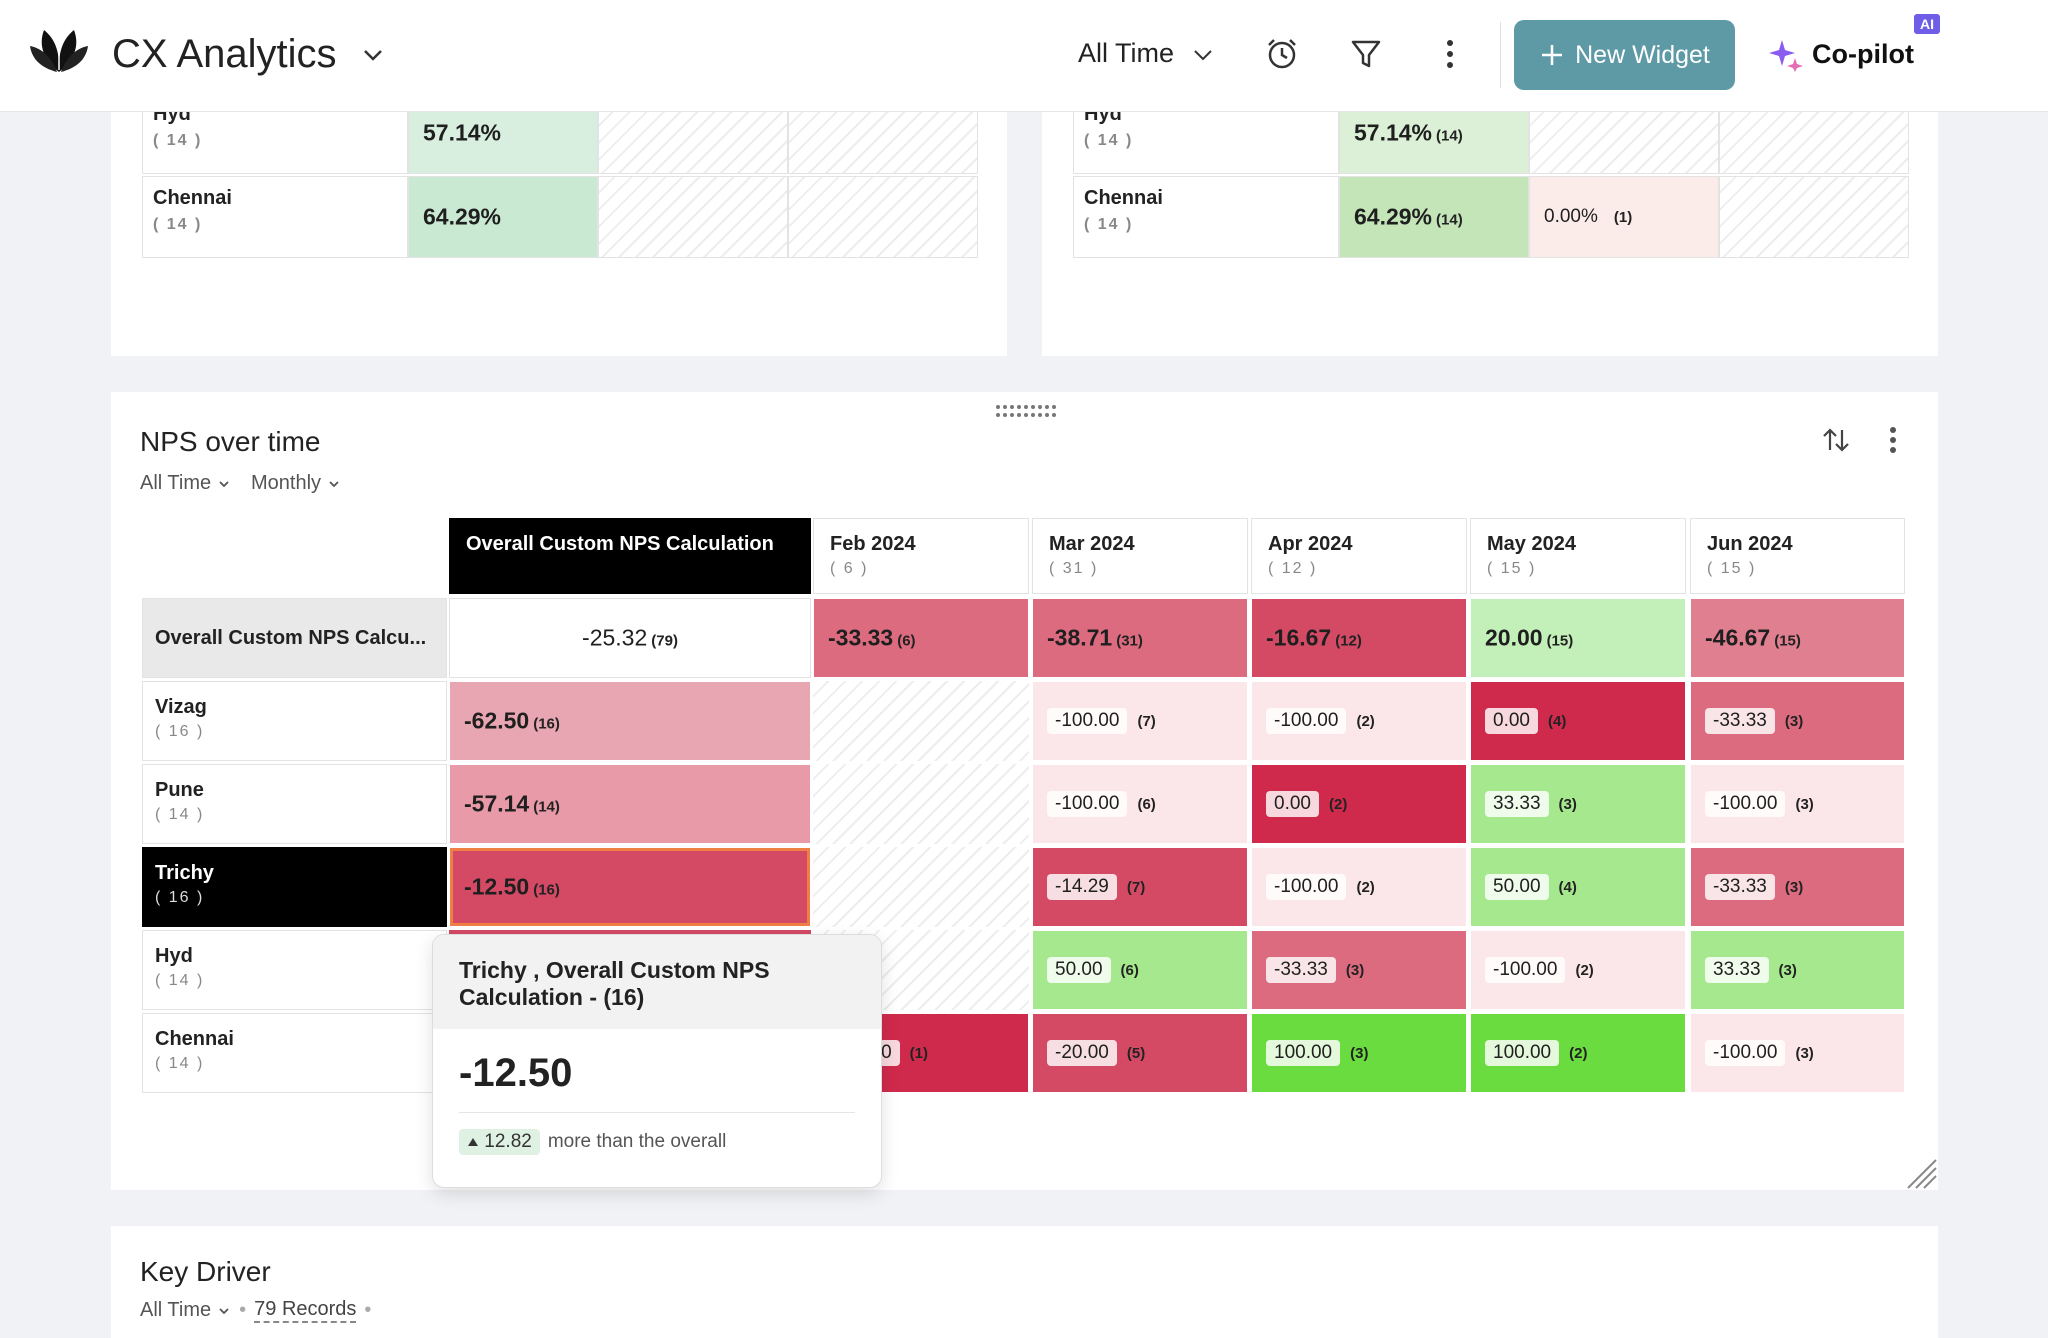 Image resolution: width=2048 pixels, height=1338 pixels. Describe the element at coordinates (1797, 556) in the screenshot. I see `column-header: Jun 2024 ( 15 )` at that location.